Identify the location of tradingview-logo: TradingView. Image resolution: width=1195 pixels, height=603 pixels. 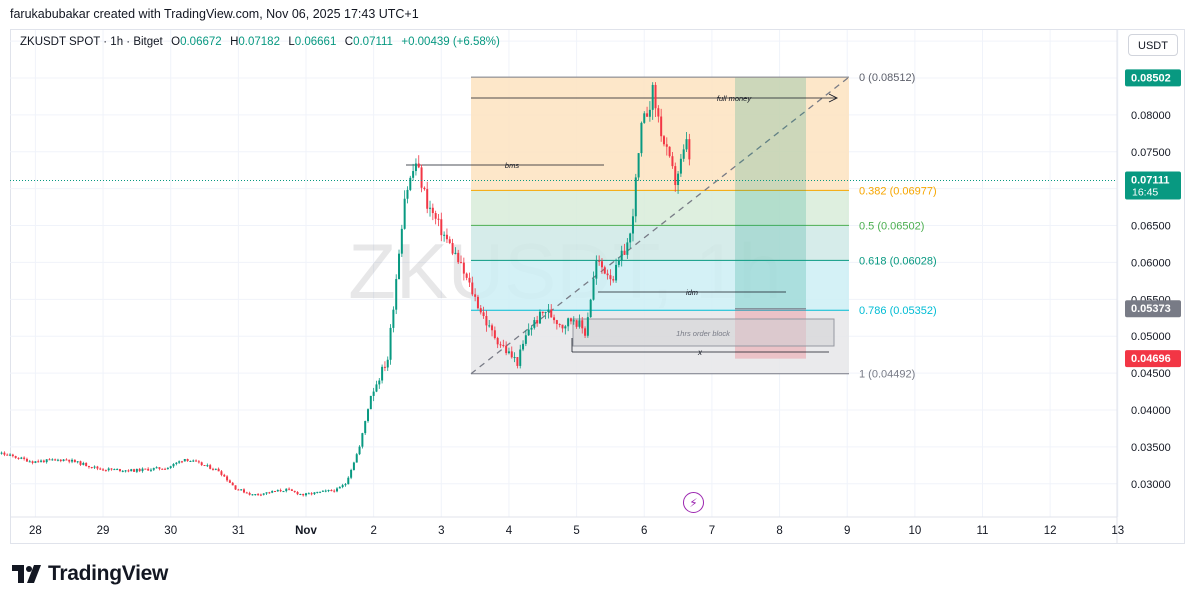
(90, 574).